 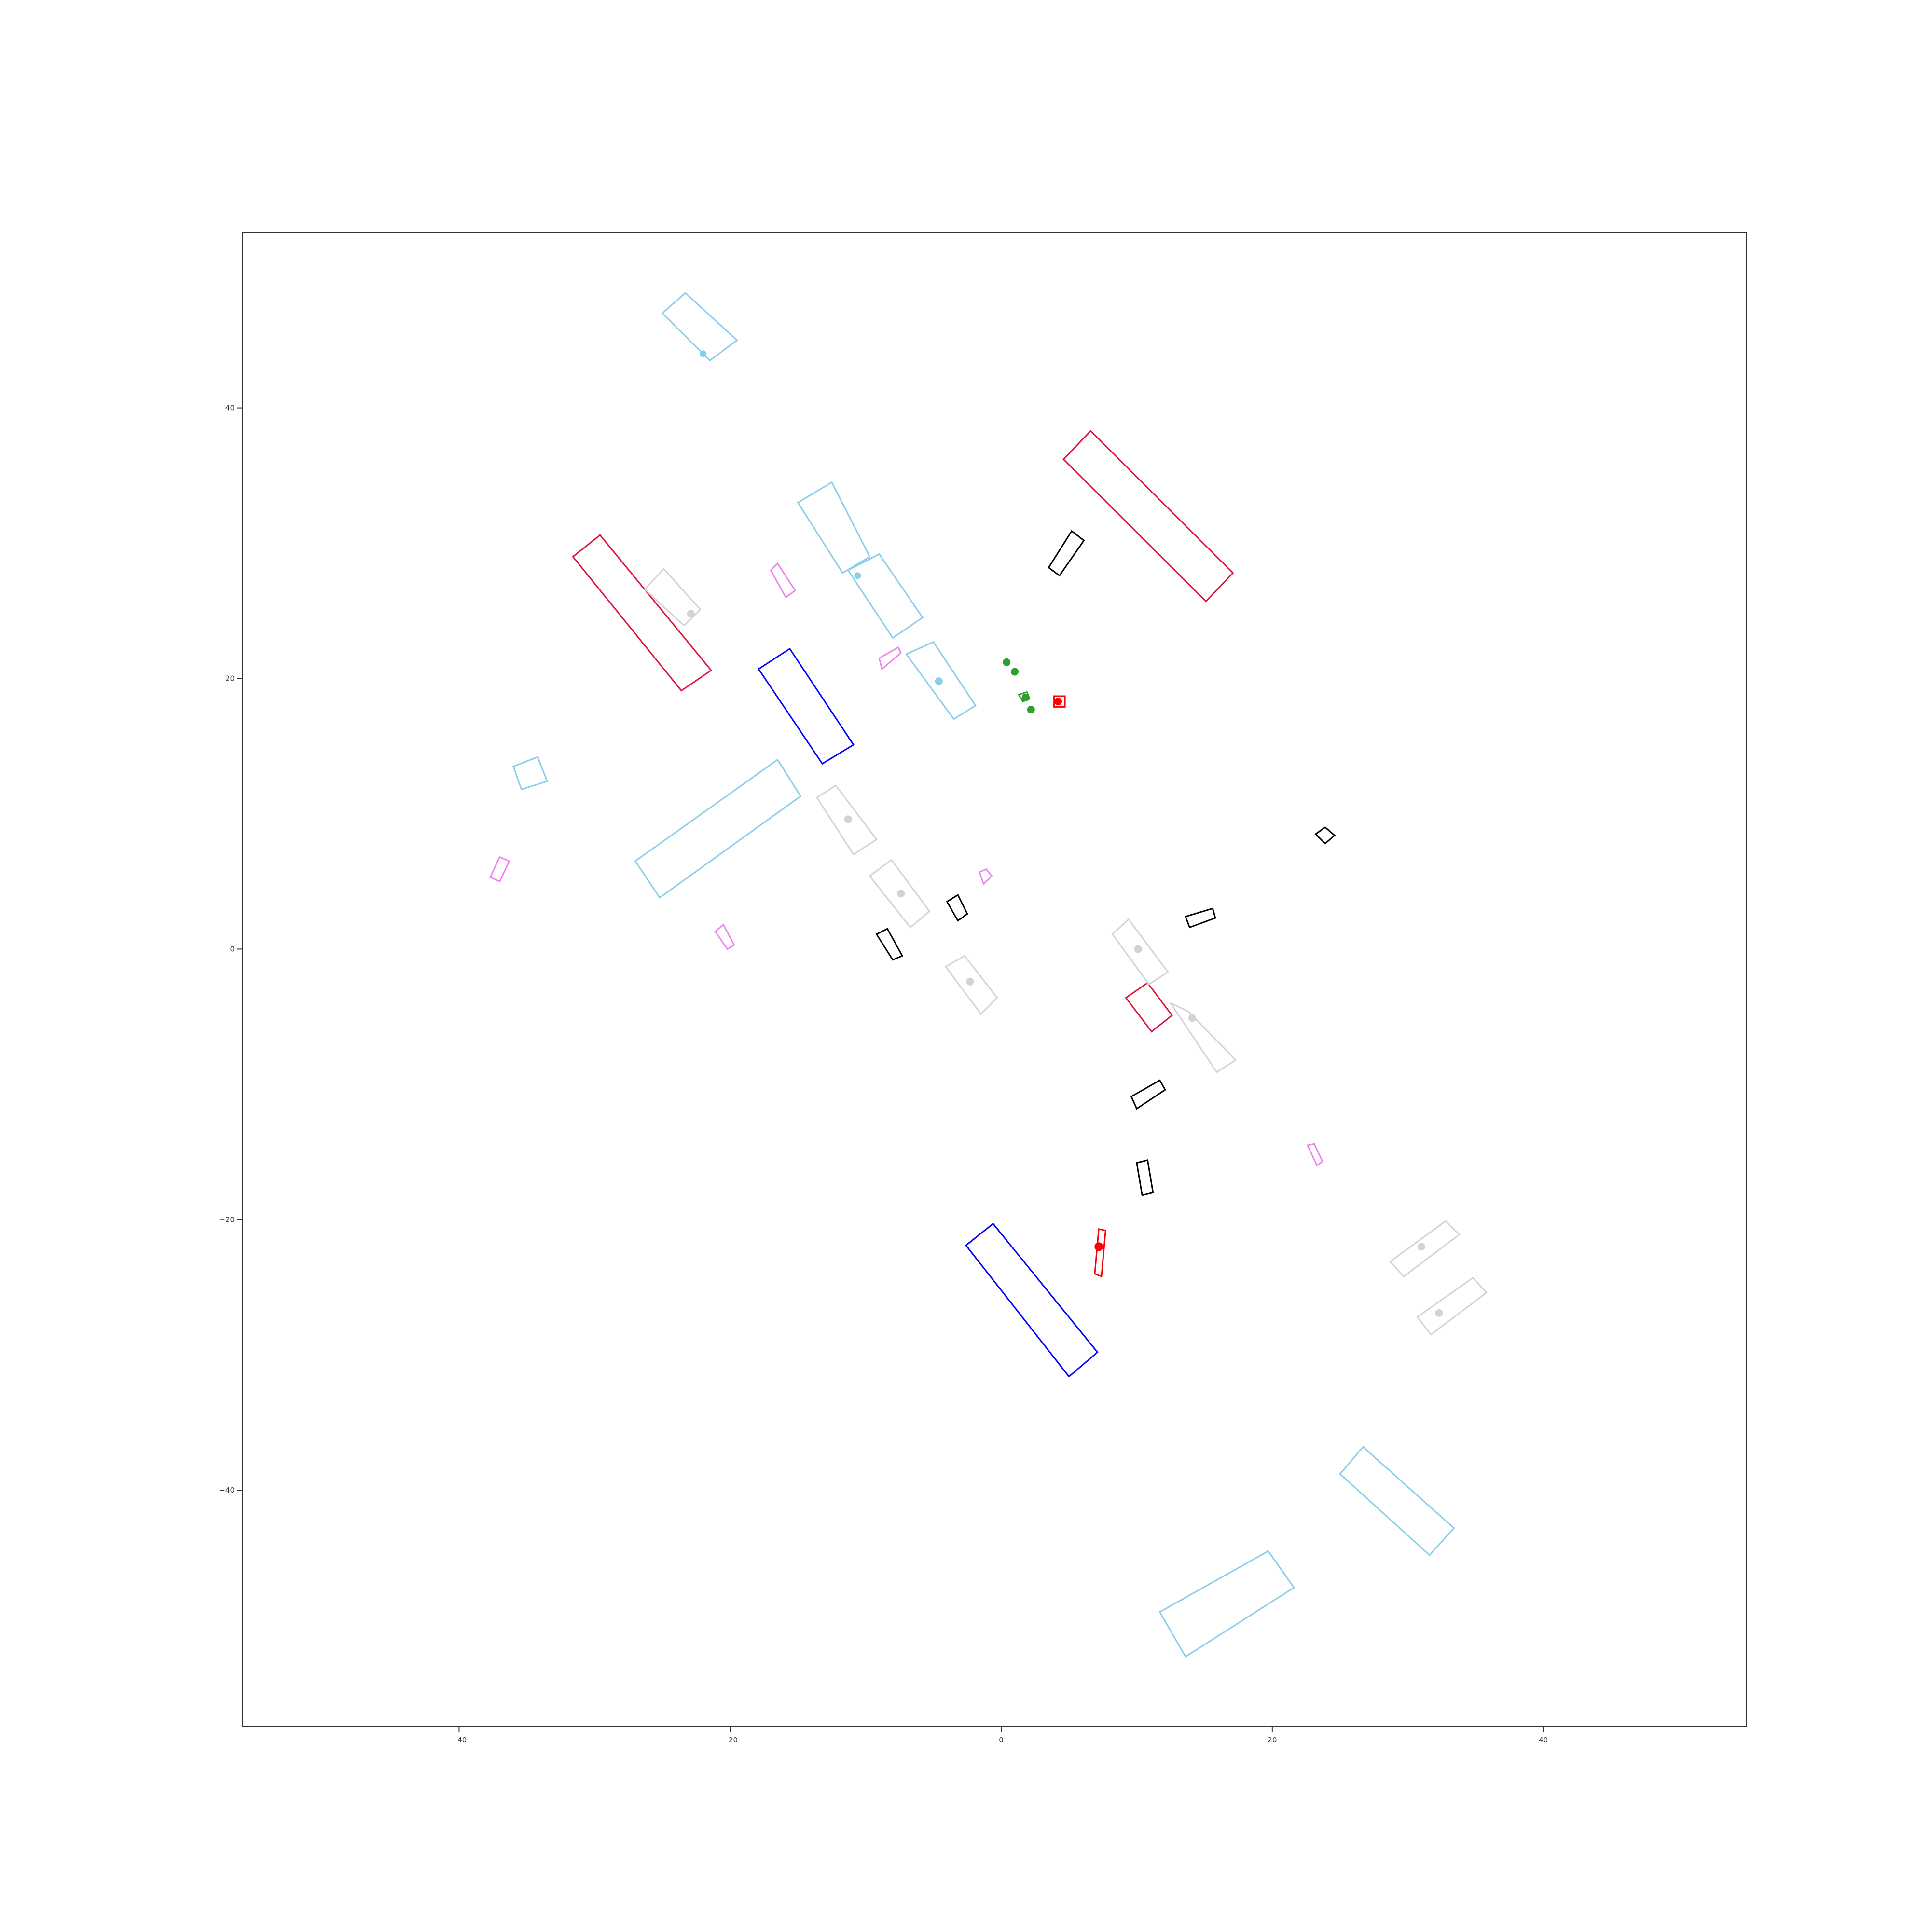 What do you see at coordinates (226, 1220) in the screenshot?
I see `y-tick-label: −20` at bounding box center [226, 1220].